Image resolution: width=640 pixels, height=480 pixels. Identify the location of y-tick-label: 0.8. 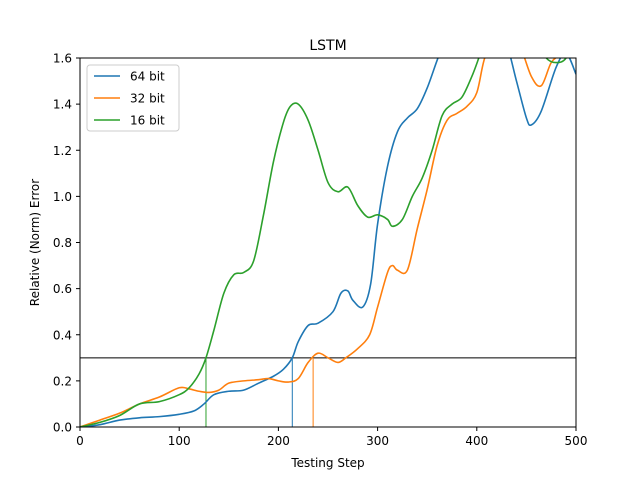
(62, 243).